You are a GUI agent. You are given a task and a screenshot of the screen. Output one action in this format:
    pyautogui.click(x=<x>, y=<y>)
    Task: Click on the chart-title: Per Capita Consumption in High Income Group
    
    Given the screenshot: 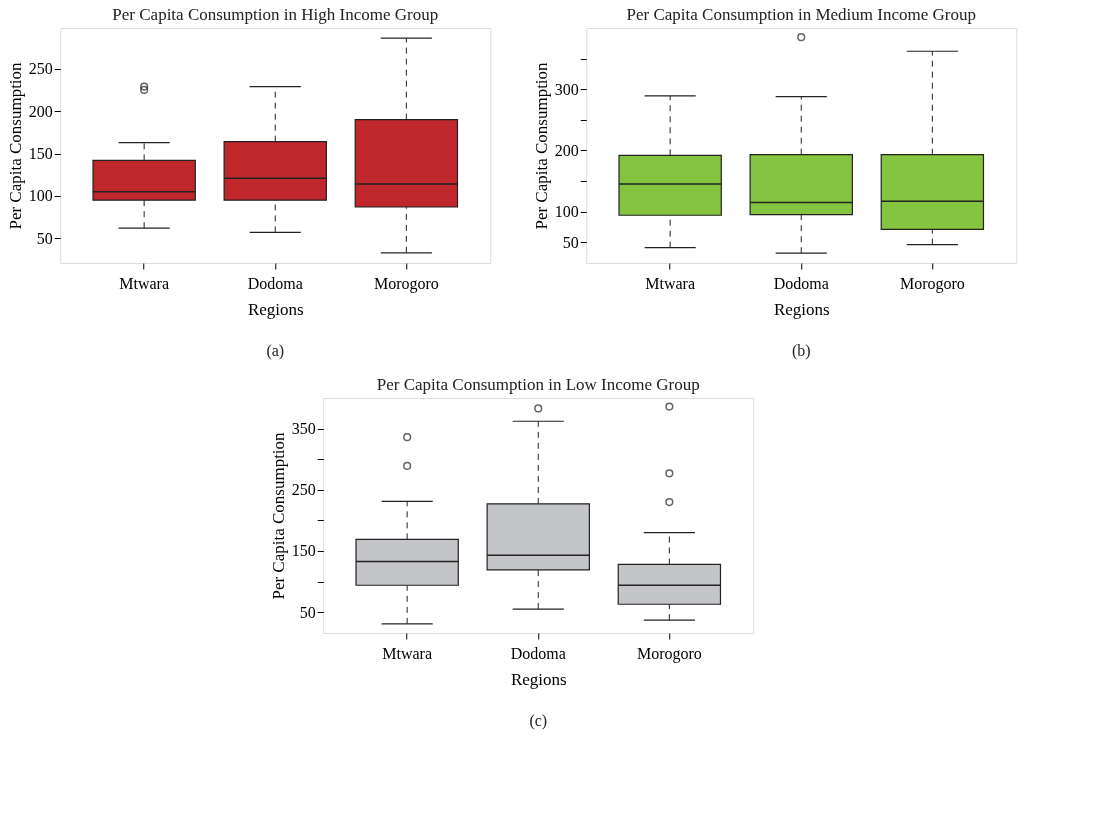 What is the action you would take?
    pyautogui.click(x=275, y=14)
    